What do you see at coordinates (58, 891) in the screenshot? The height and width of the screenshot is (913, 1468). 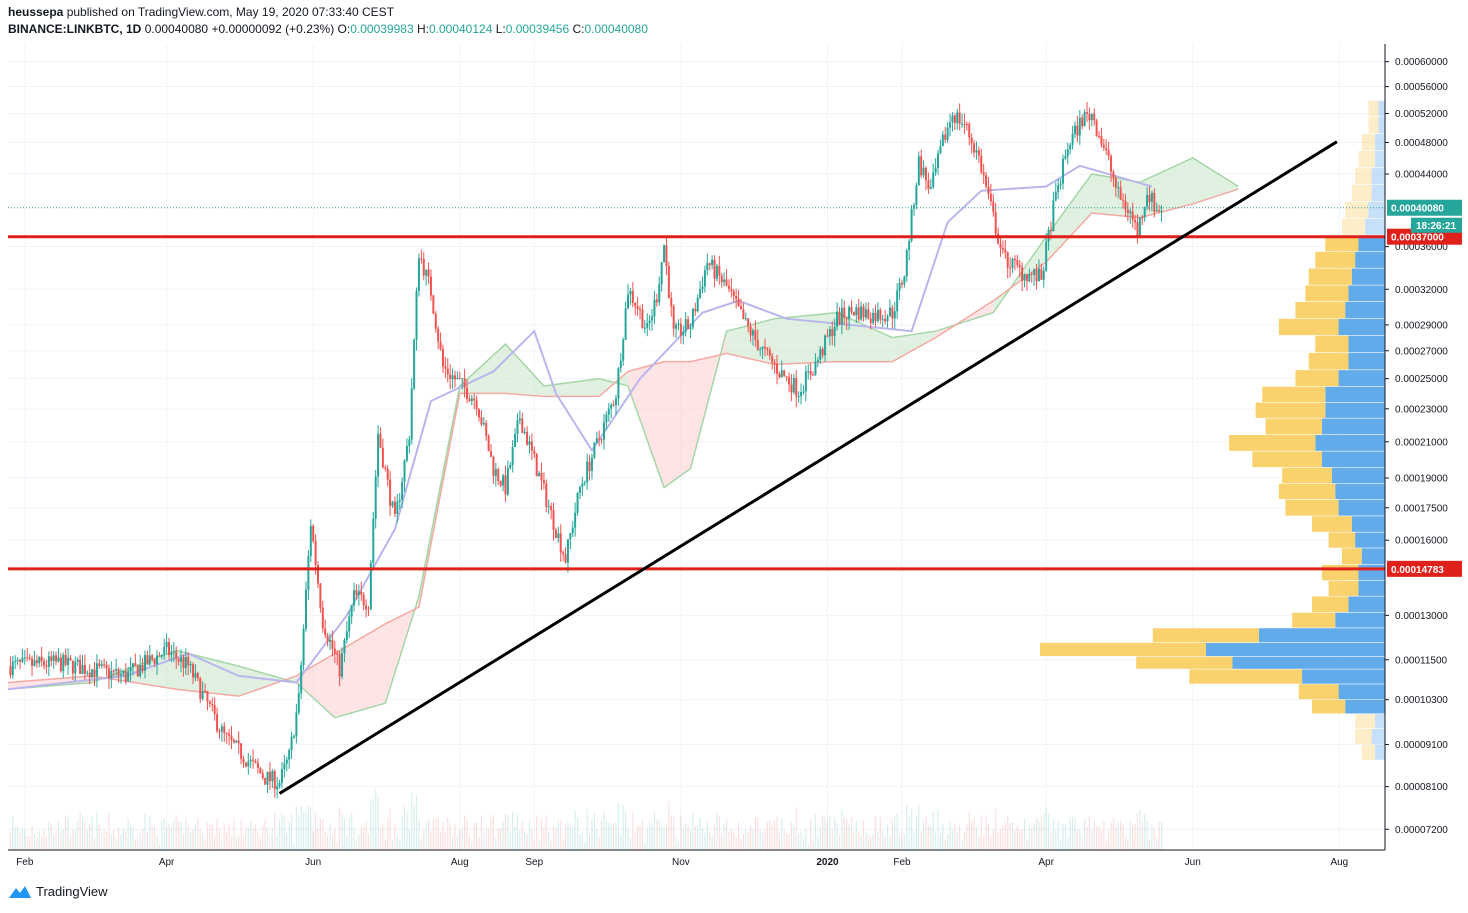 I see `tradingview-footer: TradingView` at bounding box center [58, 891].